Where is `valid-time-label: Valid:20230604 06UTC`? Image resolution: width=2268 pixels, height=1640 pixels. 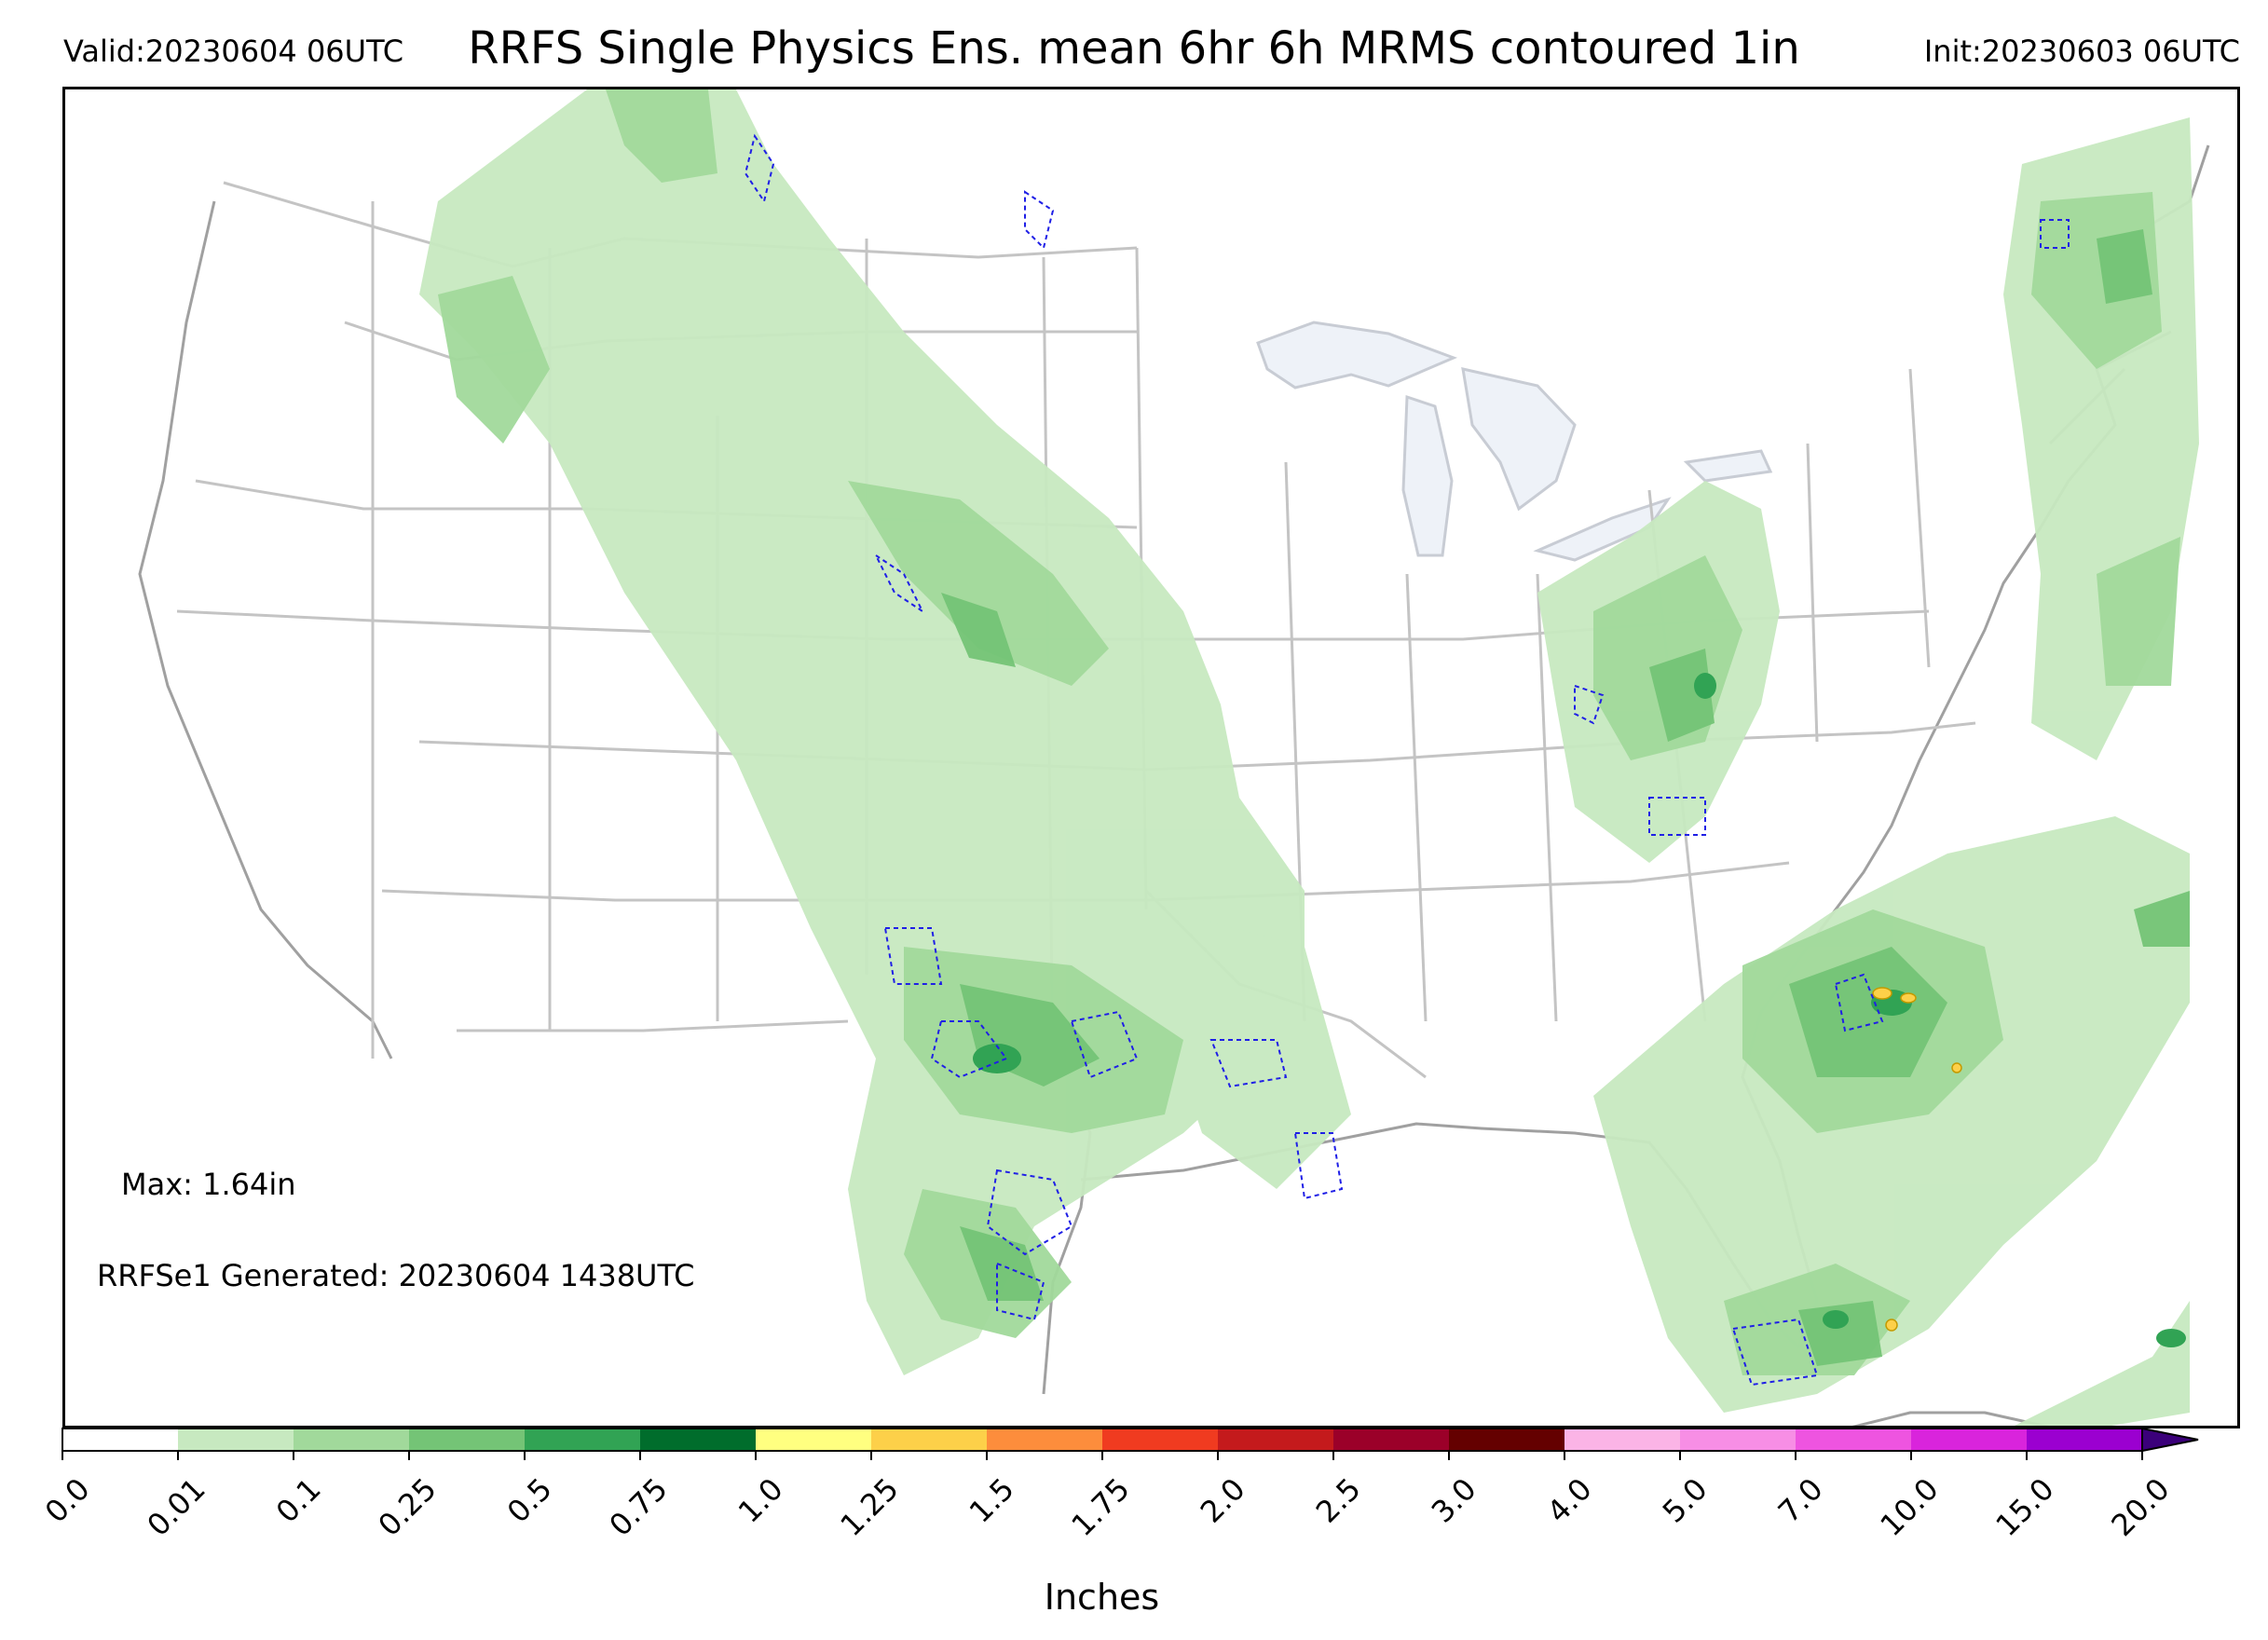 valid-time-label: Valid:20230604 06UTC is located at coordinates (233, 51).